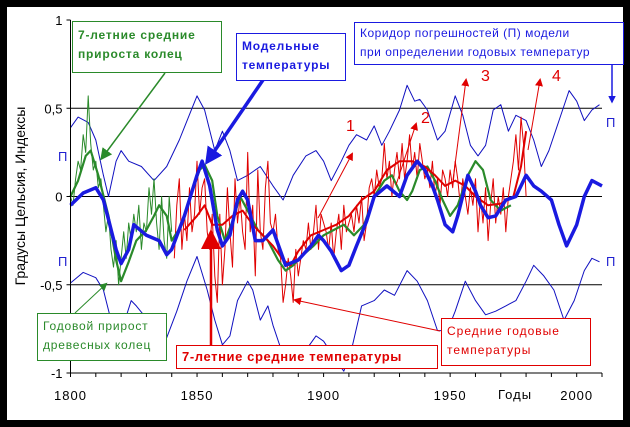  What do you see at coordinates (281, 46) in the screenshot?
I see `model-label-line1: Модельные` at bounding box center [281, 46].